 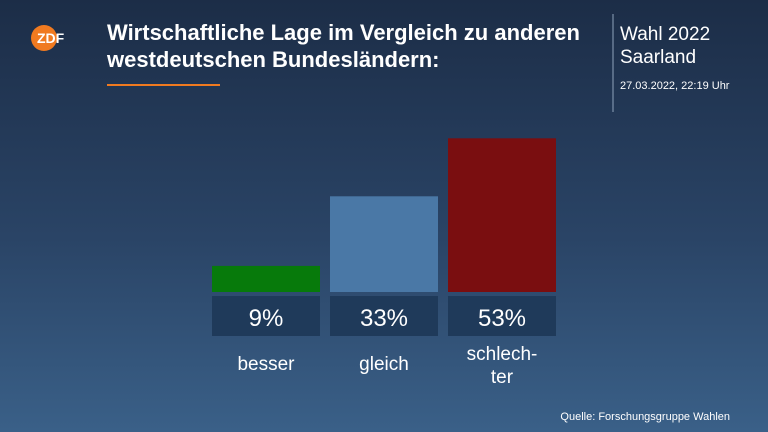 I want to click on category-label: gleich, so click(x=384, y=364).